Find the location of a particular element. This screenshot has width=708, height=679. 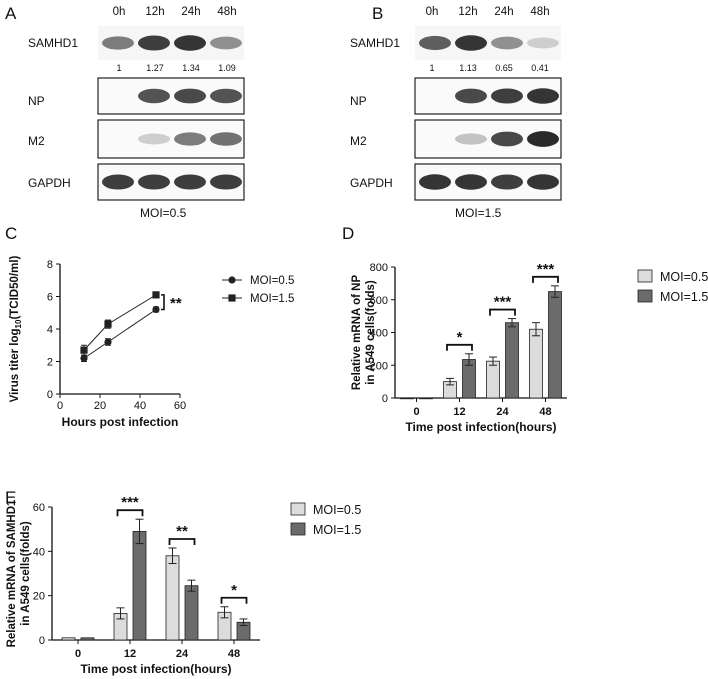

significance-marker: * is located at coordinates (234, 590).